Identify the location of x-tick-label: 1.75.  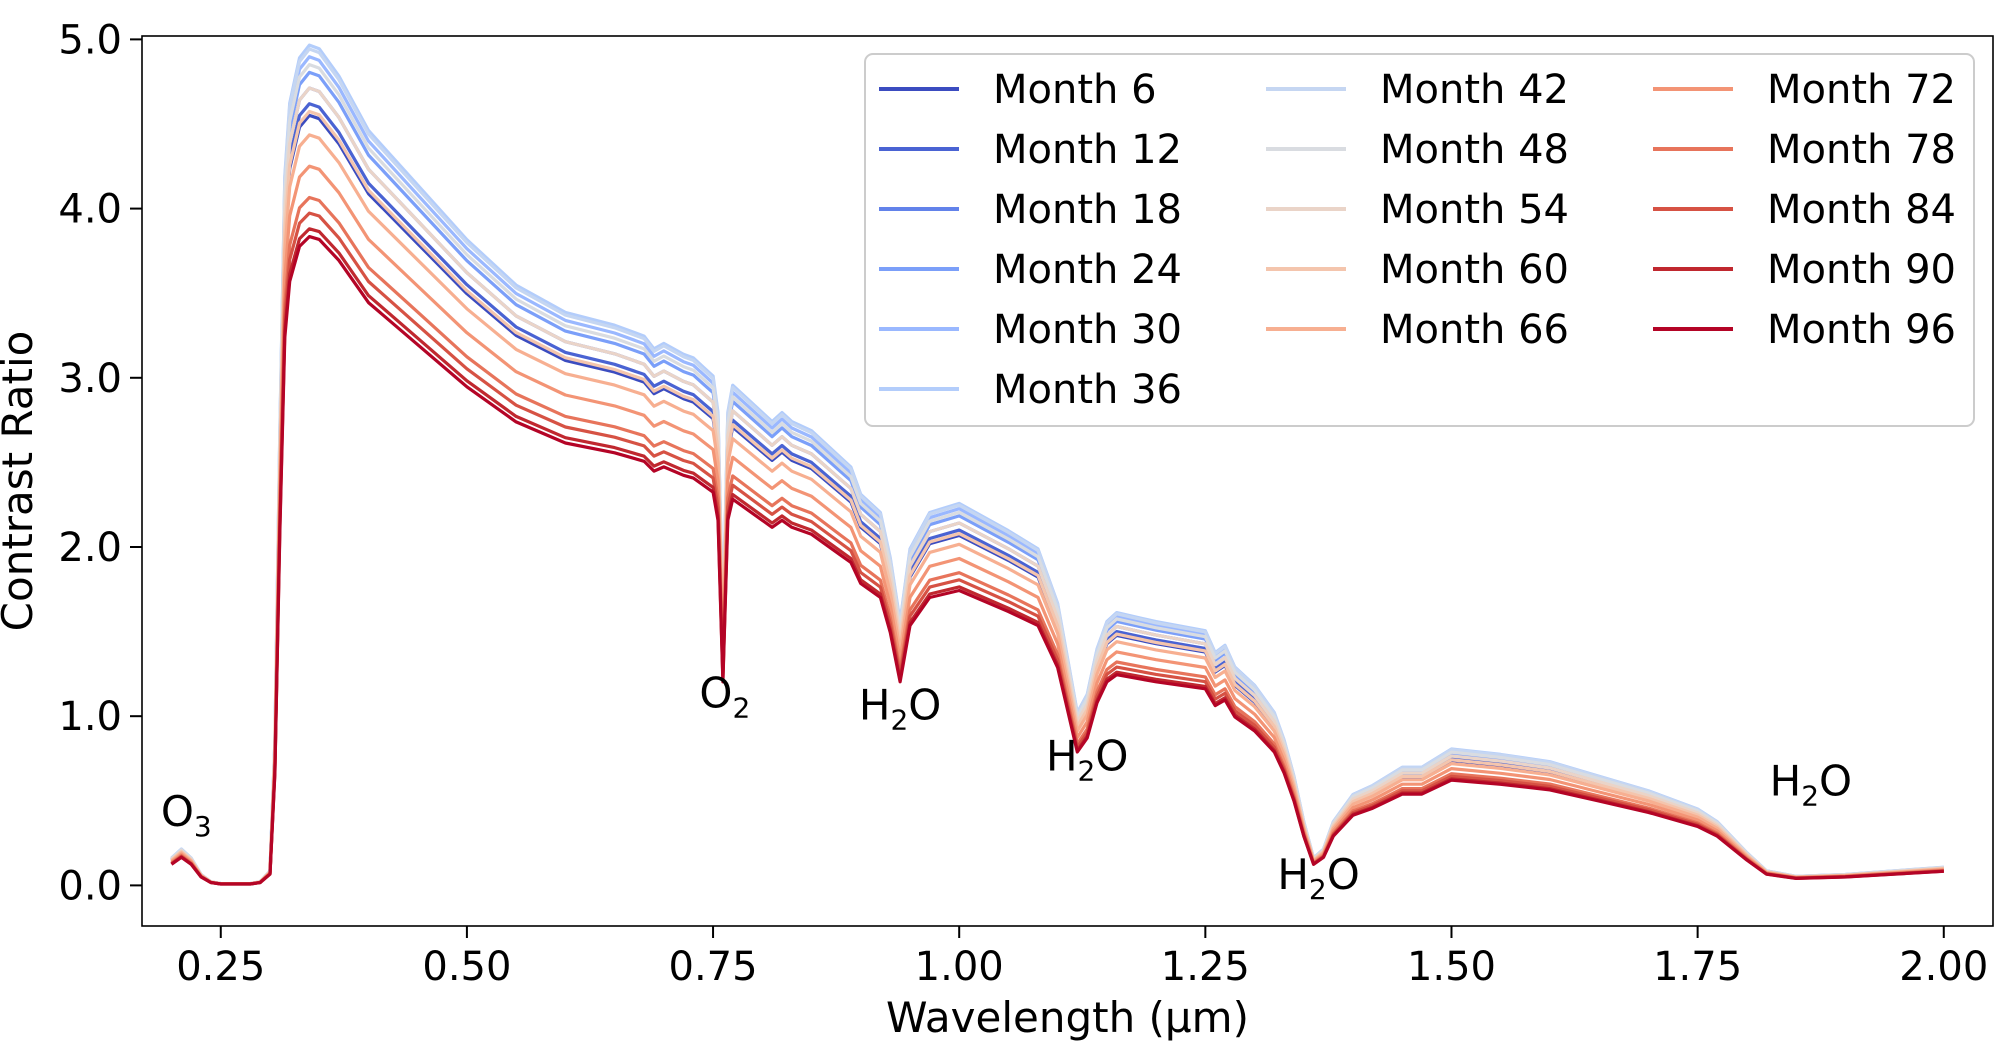
(1697, 967).